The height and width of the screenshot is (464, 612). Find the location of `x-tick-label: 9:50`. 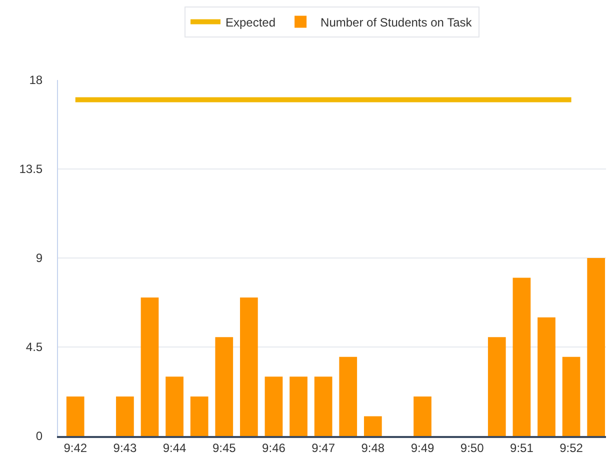

x-tick-label: 9:50 is located at coordinates (472, 448).